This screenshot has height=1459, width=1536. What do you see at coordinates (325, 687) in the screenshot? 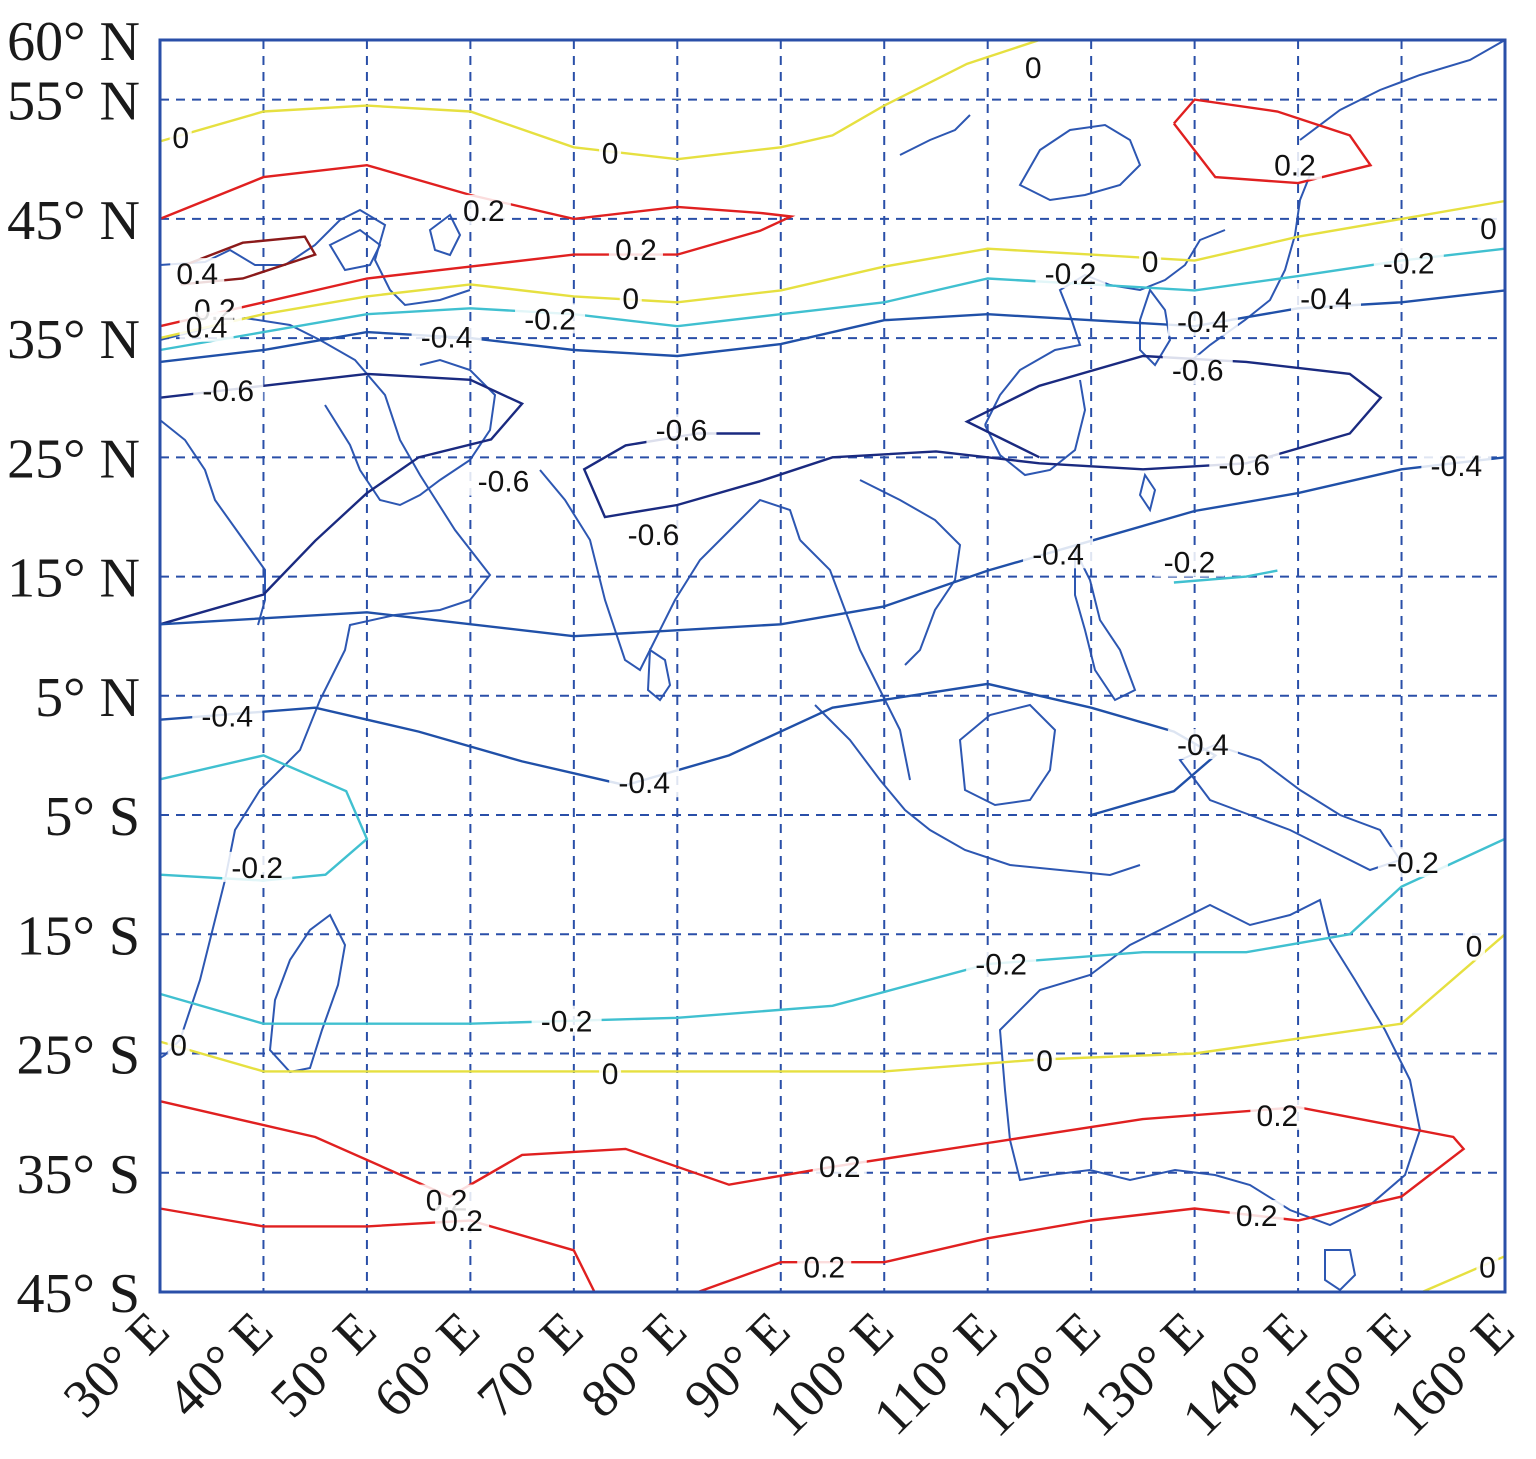
I see `coastline-africa` at bounding box center [325, 687].